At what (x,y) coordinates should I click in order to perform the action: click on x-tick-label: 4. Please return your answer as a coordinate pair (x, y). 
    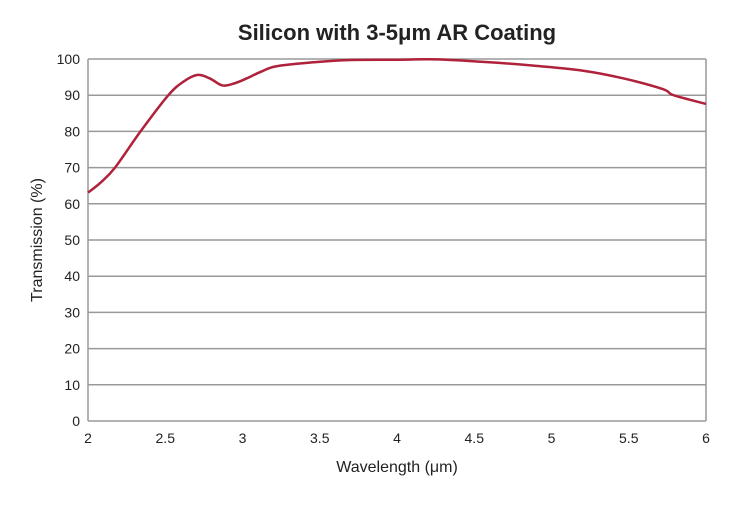
    Looking at the image, I should click on (397, 438).